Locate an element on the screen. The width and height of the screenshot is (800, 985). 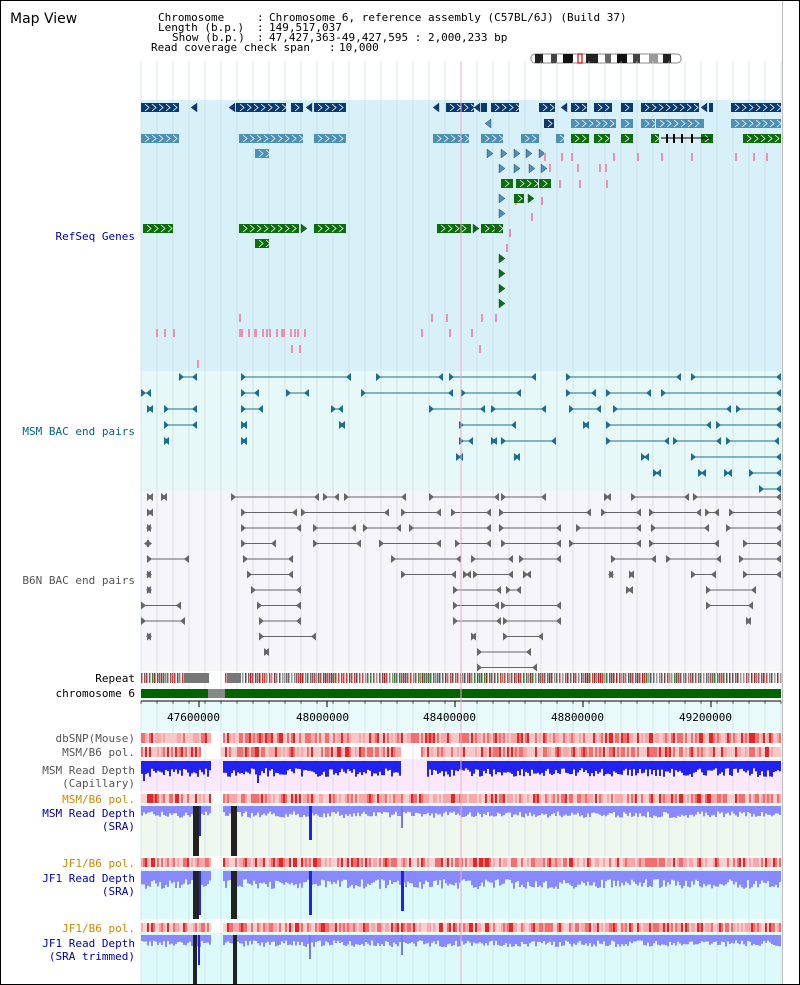
gene-arrow is located at coordinates (436, 107).